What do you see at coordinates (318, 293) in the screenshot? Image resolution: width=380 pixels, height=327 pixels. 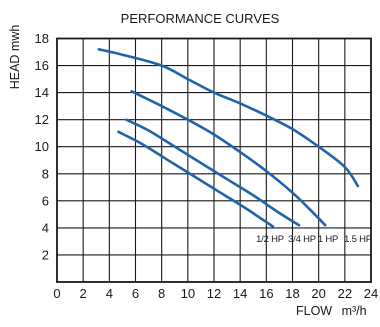 I see `x-tick-label: 20` at bounding box center [318, 293].